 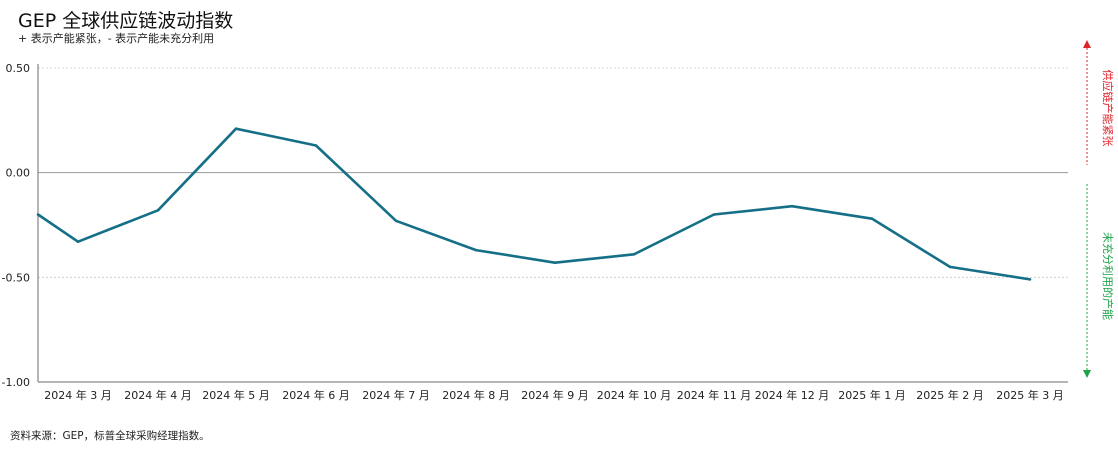 What do you see at coordinates (949, 395) in the screenshot?
I see `x-tick-label: 2025 年 2 月` at bounding box center [949, 395].